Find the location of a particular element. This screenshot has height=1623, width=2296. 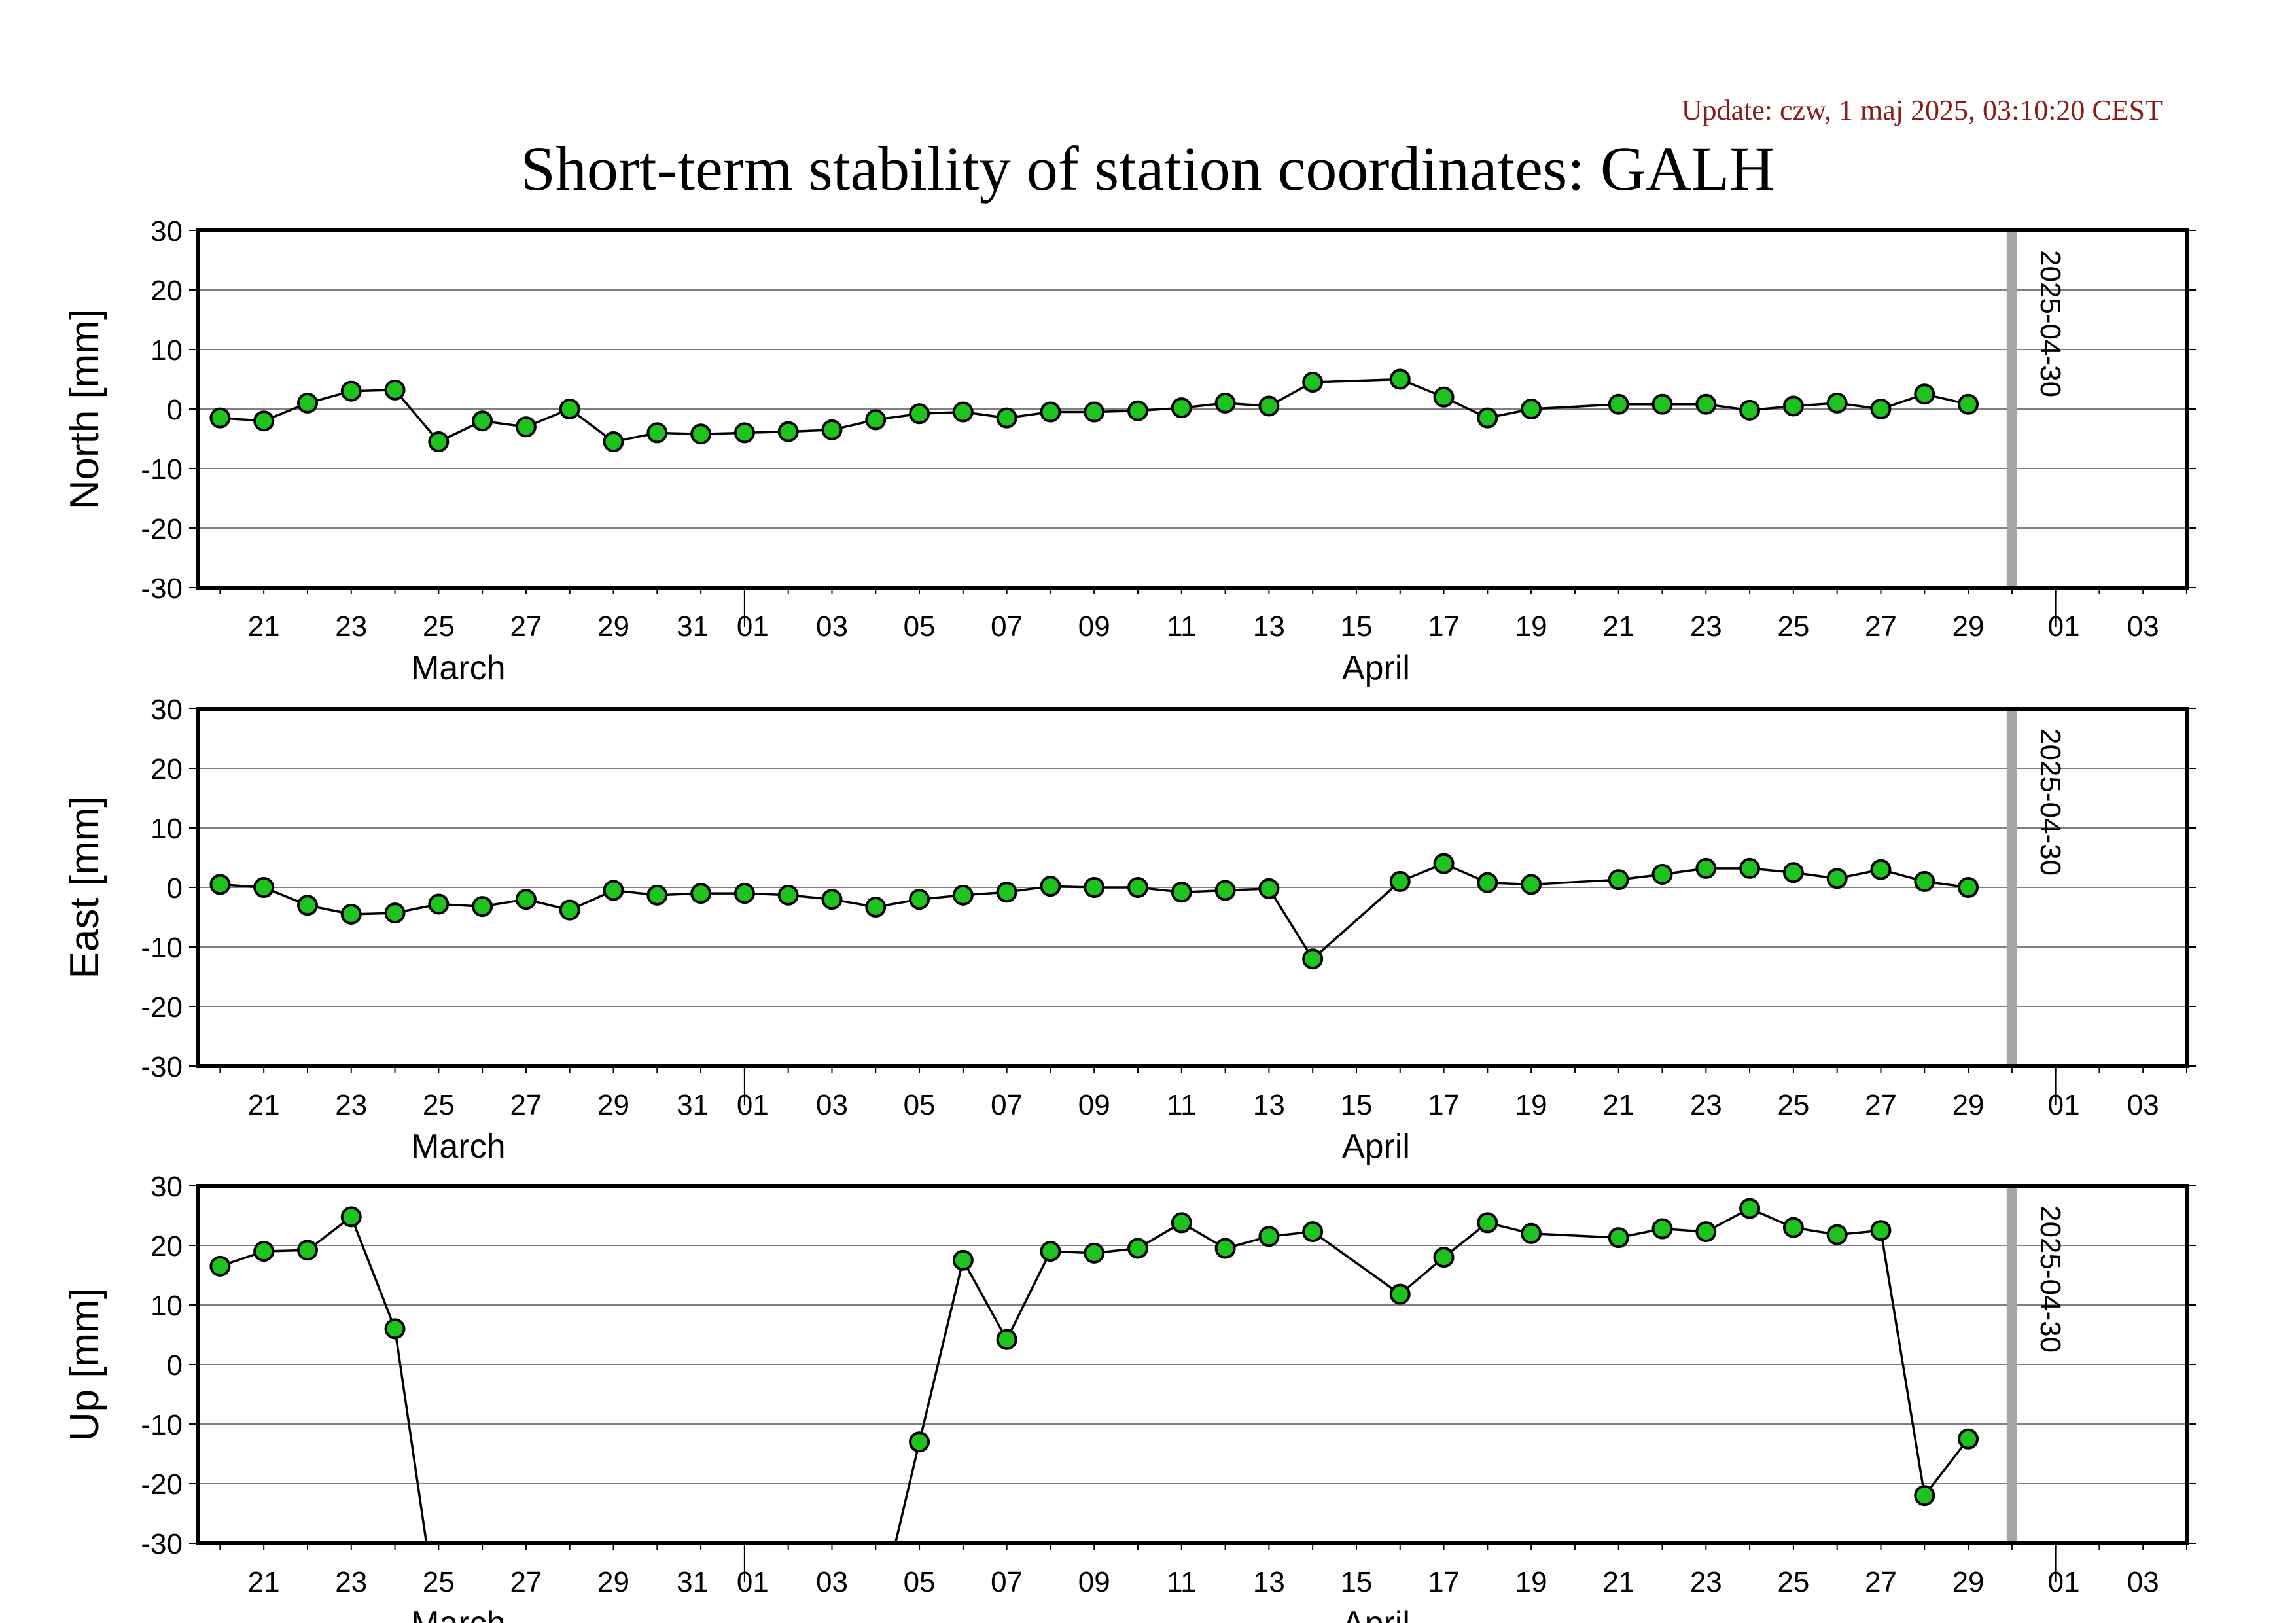

x-tick-label: 11 is located at coordinates (1182, 627).